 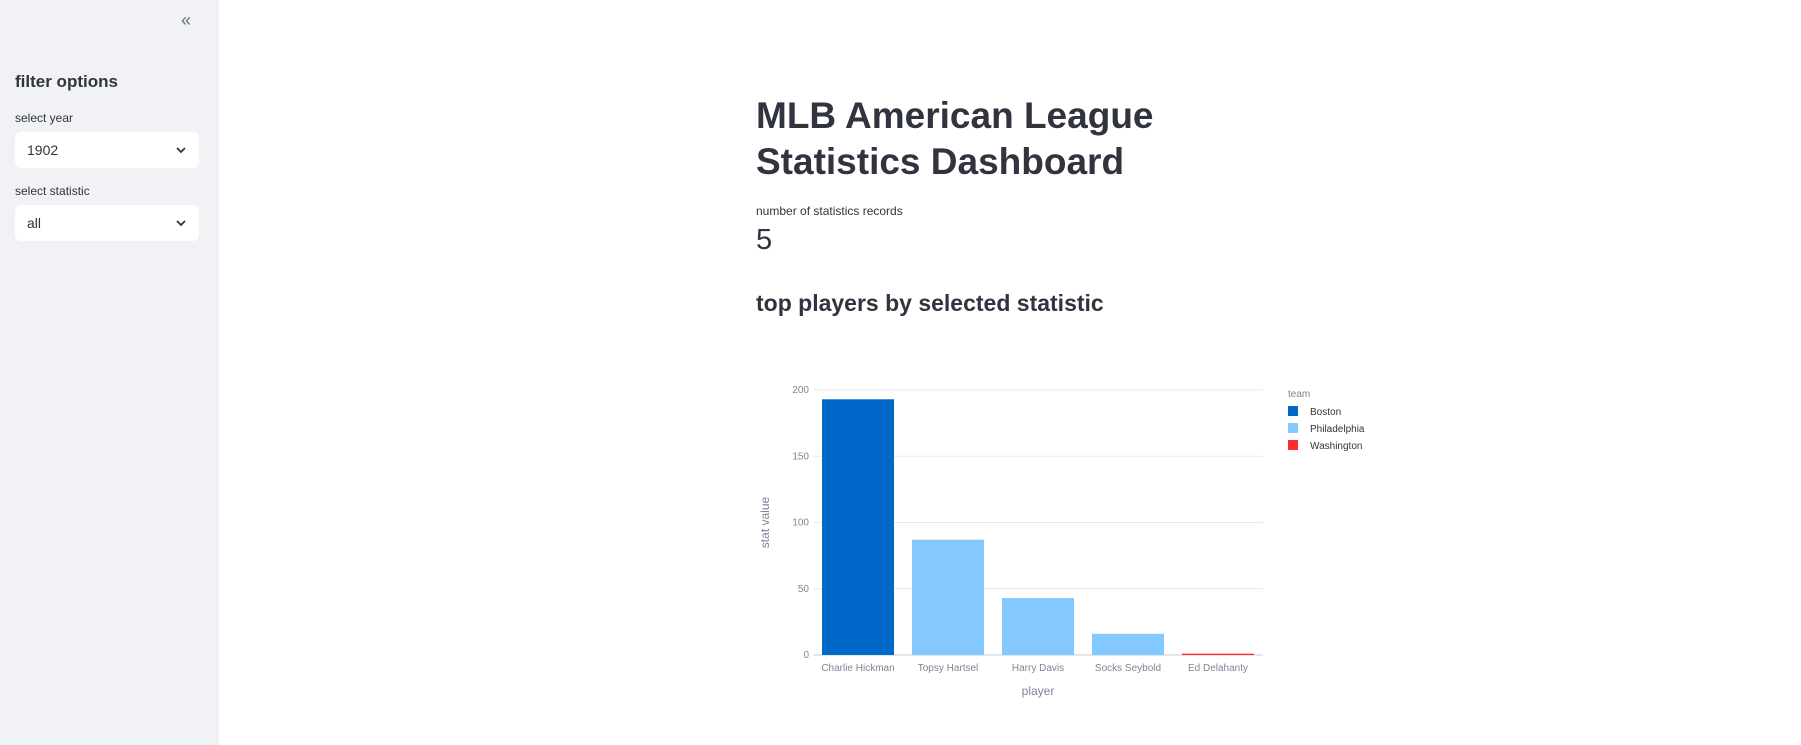 I want to click on legend-label: Philadelphia, so click(x=1337, y=429).